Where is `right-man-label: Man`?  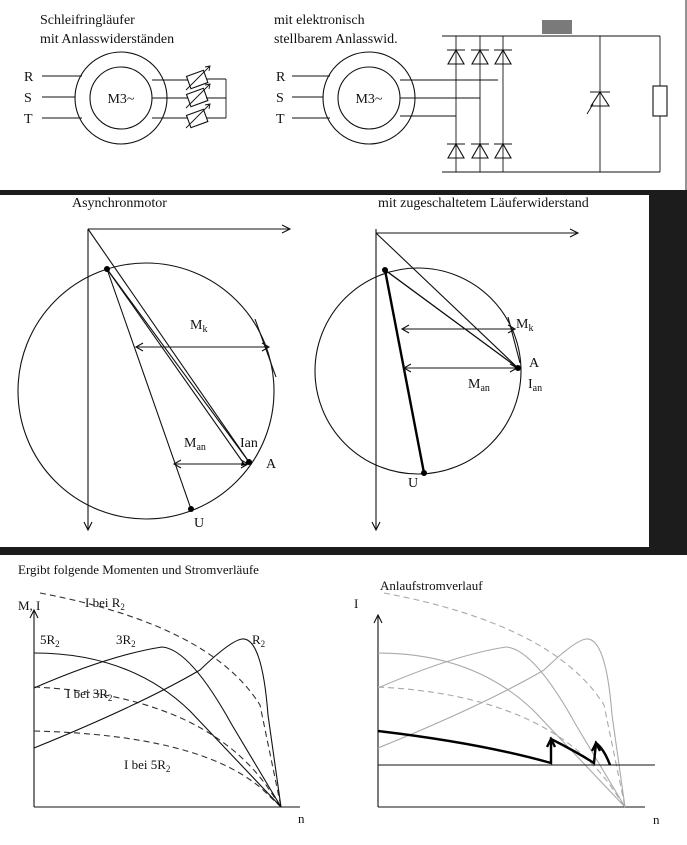
right-man-label: Man is located at coordinates (479, 385).